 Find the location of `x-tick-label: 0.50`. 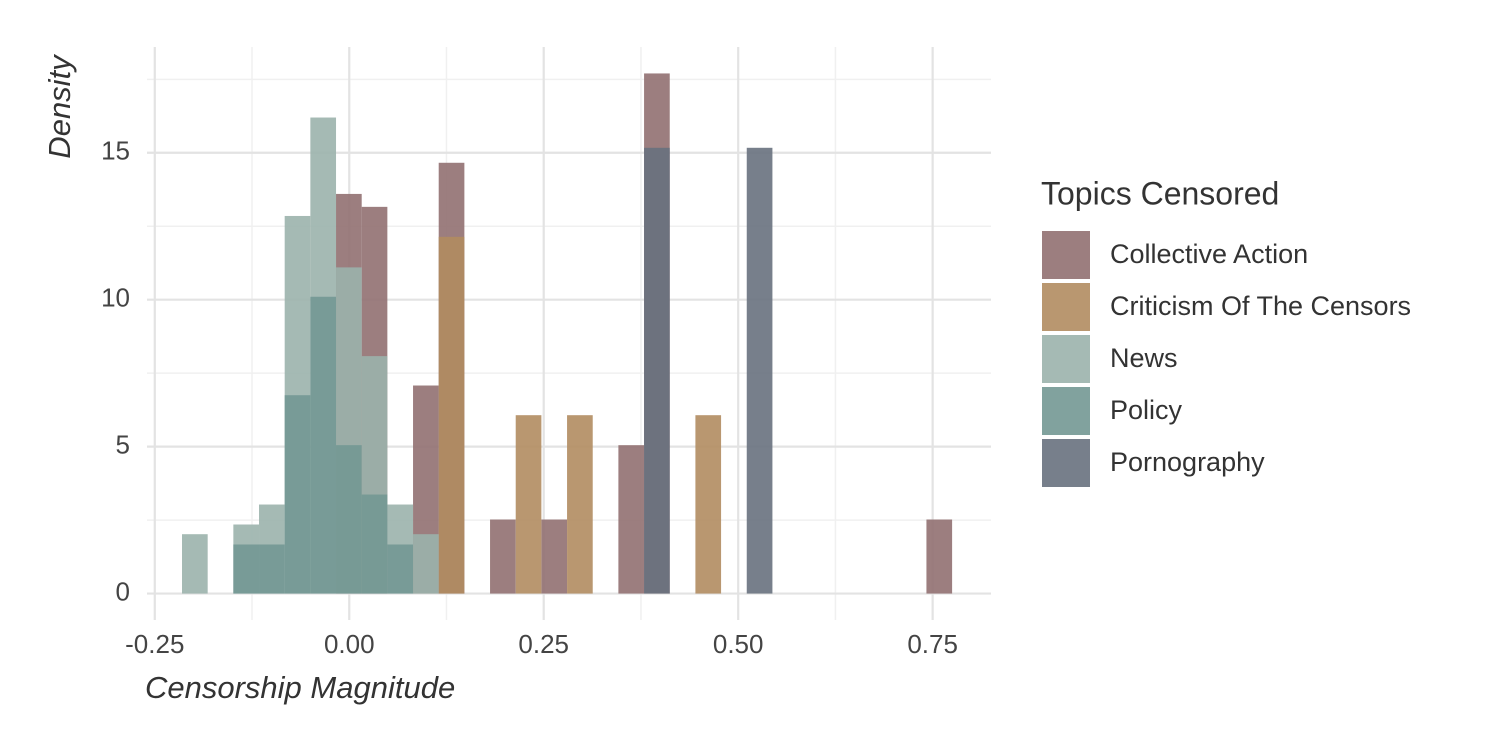

x-tick-label: 0.50 is located at coordinates (738, 644).